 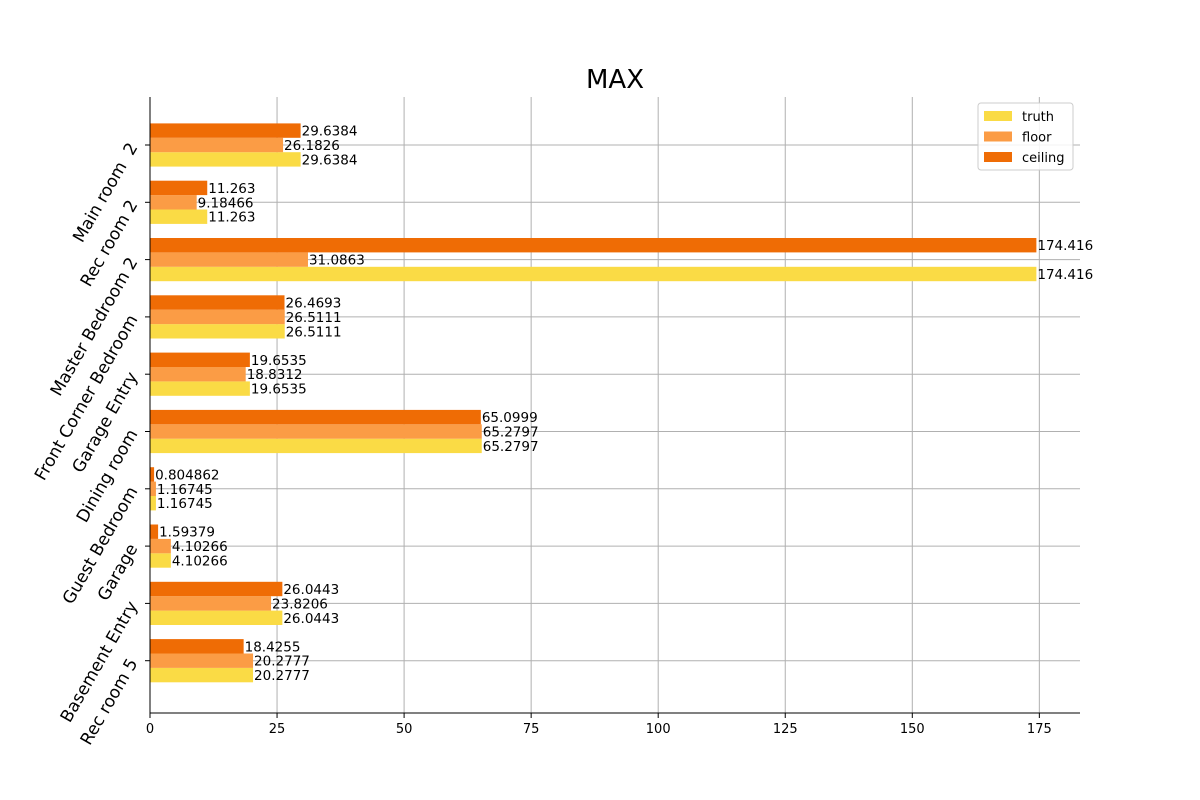 I want to click on x-tick-label: 50, so click(x=404, y=729).